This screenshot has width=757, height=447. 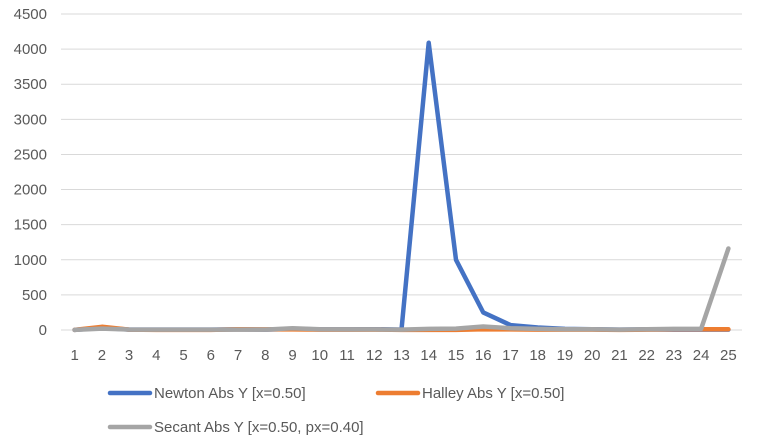 I want to click on y-tick-label: 2500, so click(x=30, y=154).